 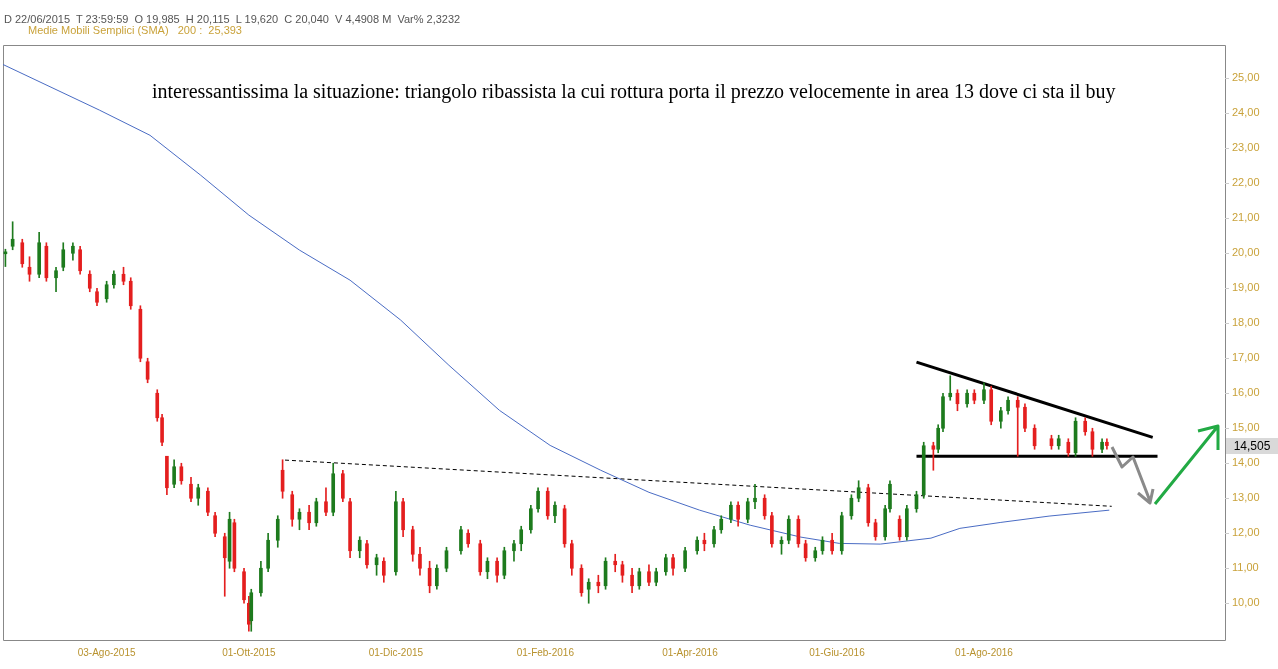 What do you see at coordinates (1246, 182) in the screenshot?
I see `y-tick-label: 22,00` at bounding box center [1246, 182].